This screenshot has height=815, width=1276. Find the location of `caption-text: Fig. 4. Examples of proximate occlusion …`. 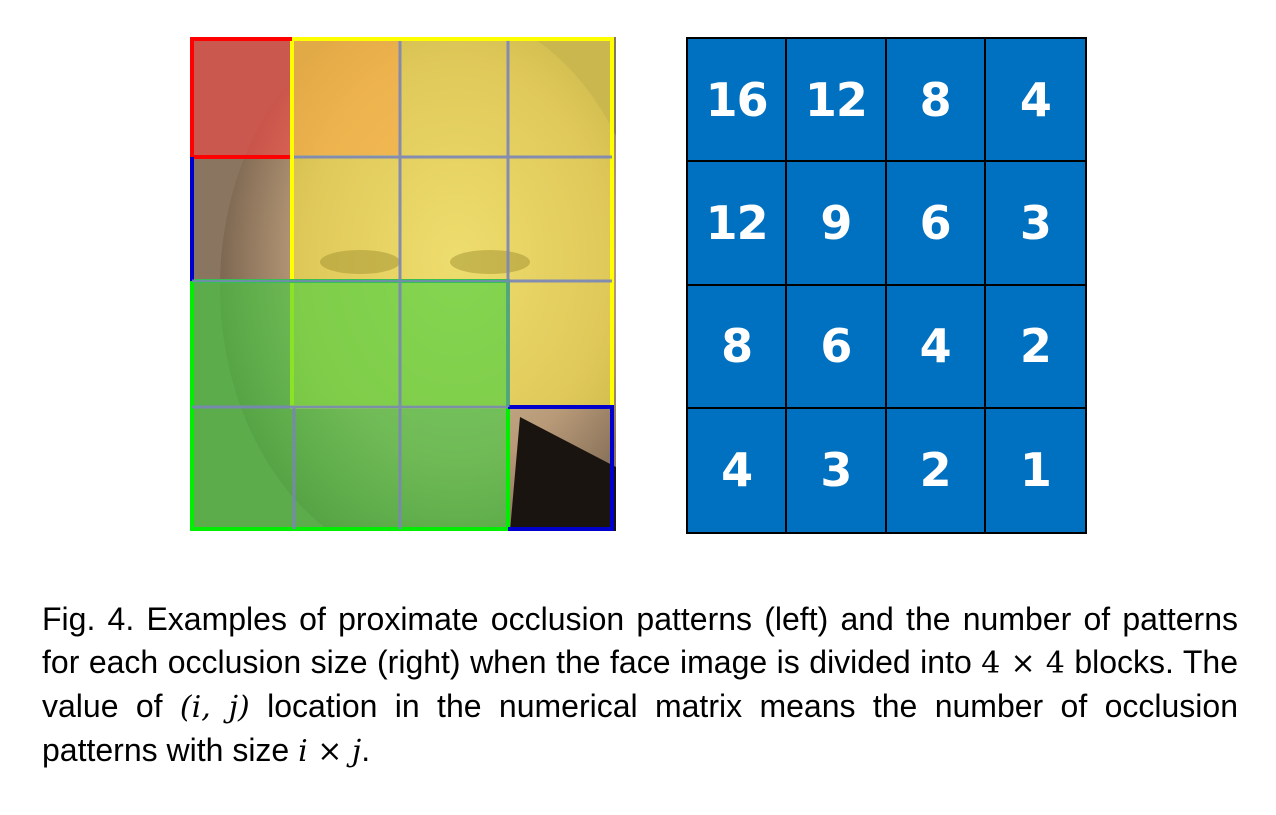

caption-text: Fig. 4. Examples of proximate occlusion … is located at coordinates (640, 640).